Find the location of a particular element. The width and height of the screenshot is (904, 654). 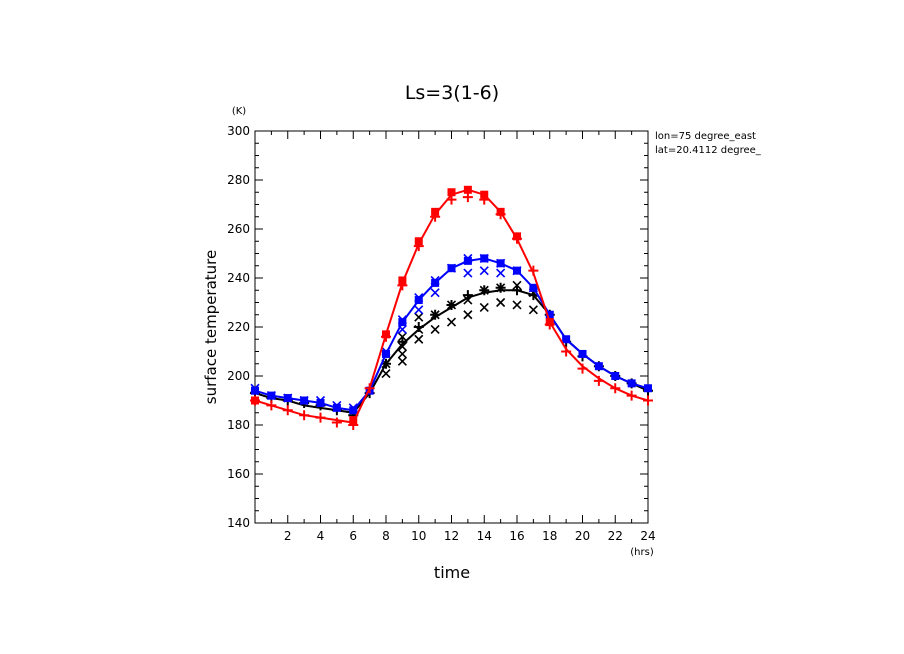

y-tick-label: 300 is located at coordinates (238, 131).